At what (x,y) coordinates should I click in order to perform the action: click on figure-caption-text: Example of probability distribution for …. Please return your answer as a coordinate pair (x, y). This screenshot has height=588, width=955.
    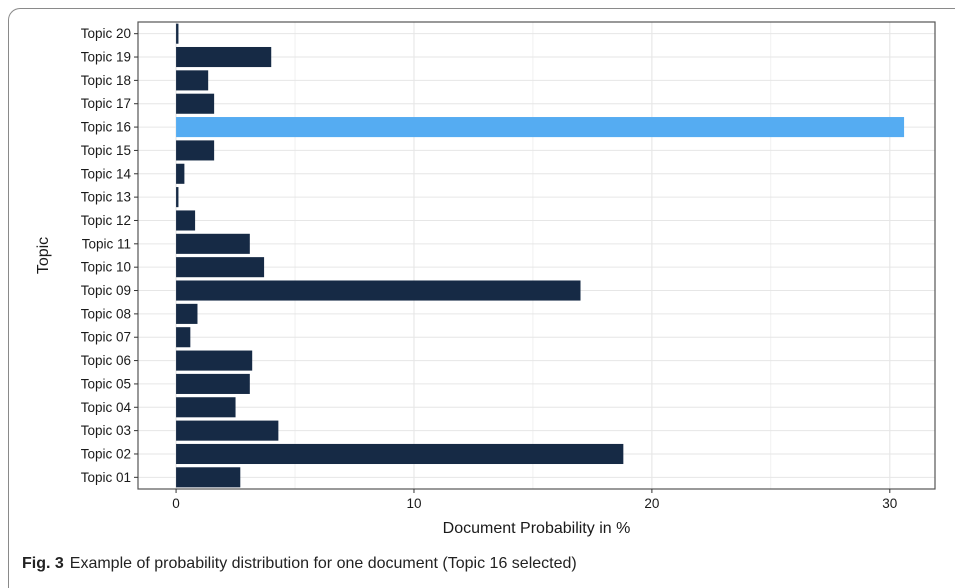
    Looking at the image, I should click on (323, 563).